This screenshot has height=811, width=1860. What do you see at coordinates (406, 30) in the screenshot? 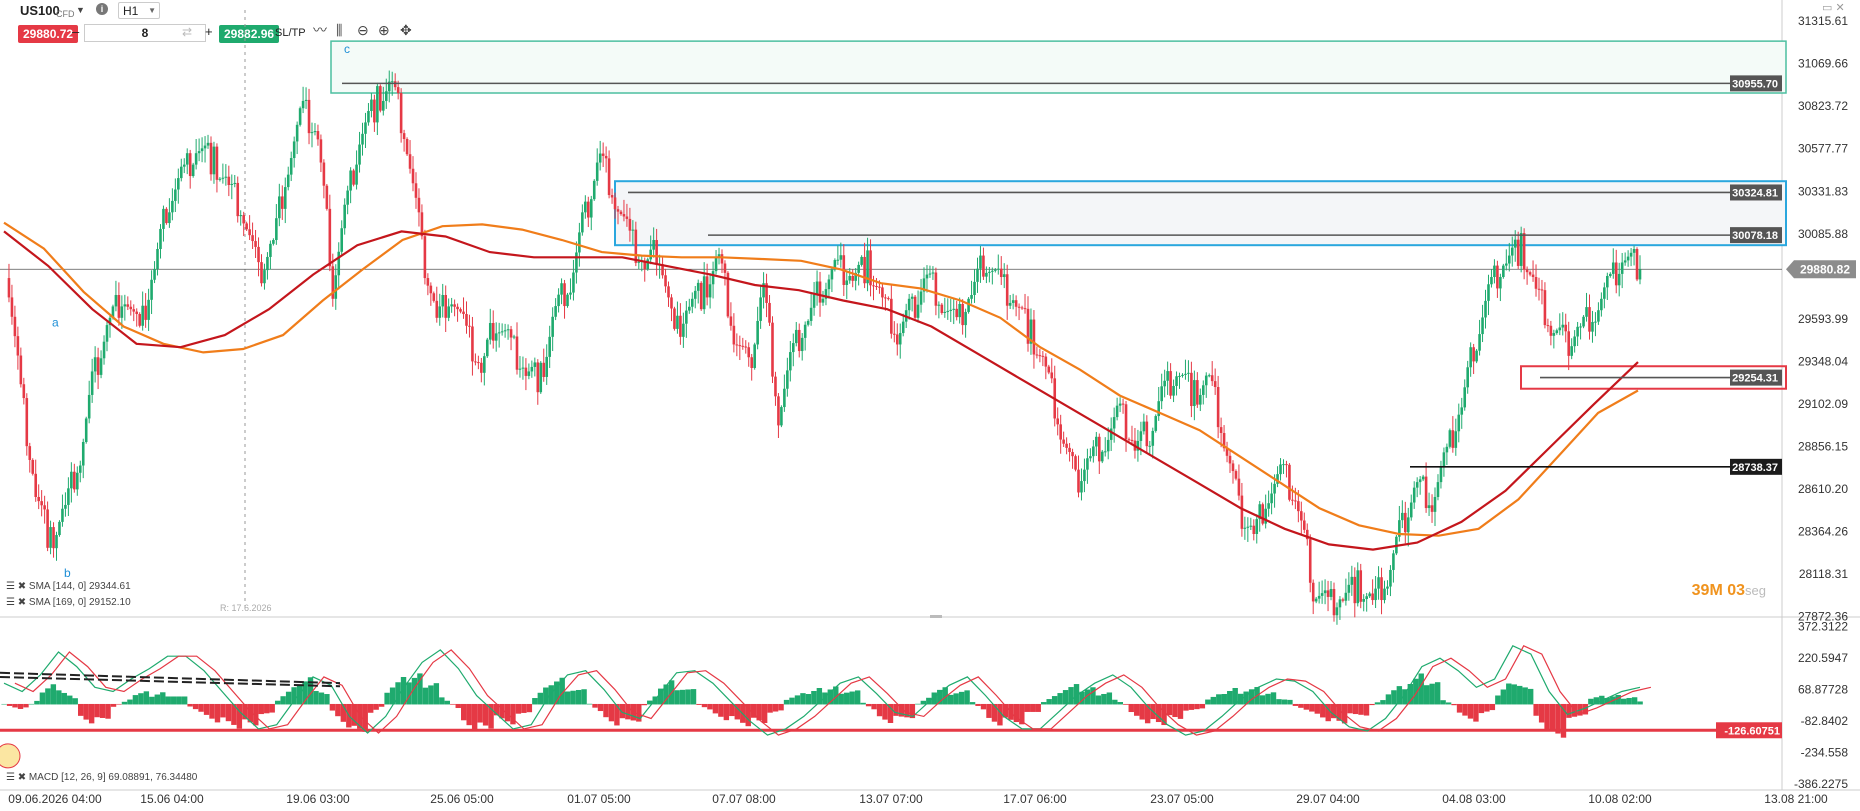
I see `pan-icon: ✥` at bounding box center [406, 30].